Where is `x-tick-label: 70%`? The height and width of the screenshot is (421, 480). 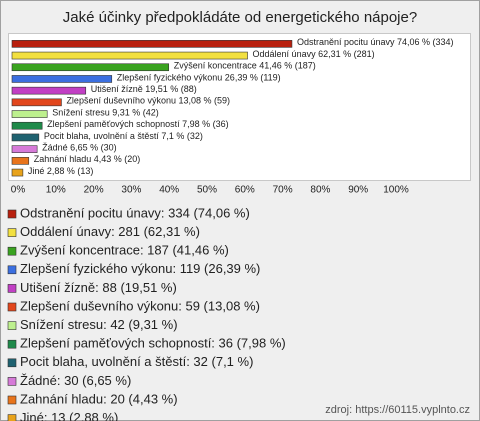 x-tick-label: 70% is located at coordinates (283, 190).